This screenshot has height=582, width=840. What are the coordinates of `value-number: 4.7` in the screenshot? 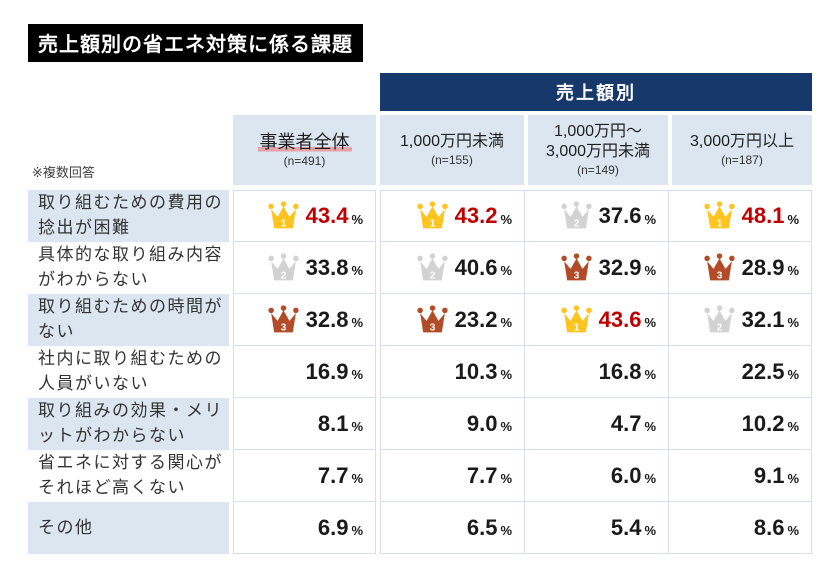 It's located at (626, 423).